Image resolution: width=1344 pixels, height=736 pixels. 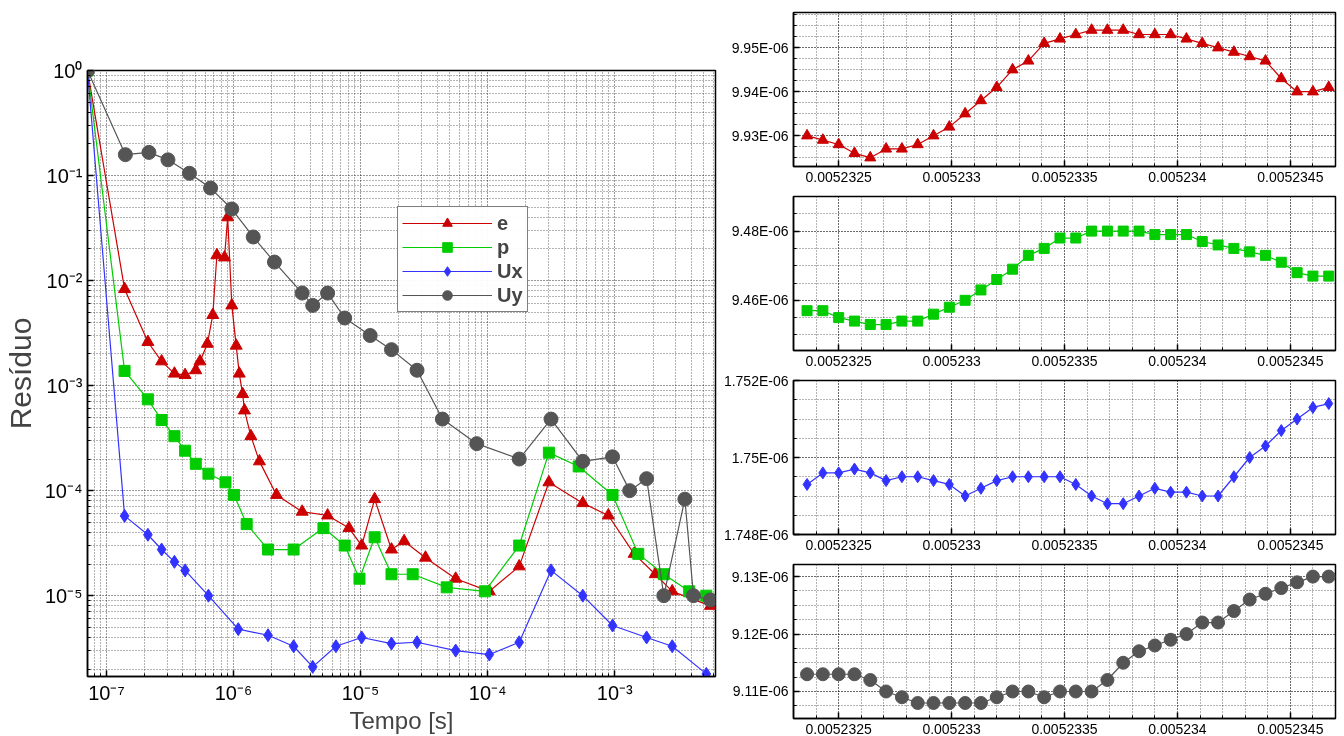 I want to click on x-tick-label: 10⁻⁶, so click(x=233, y=692).